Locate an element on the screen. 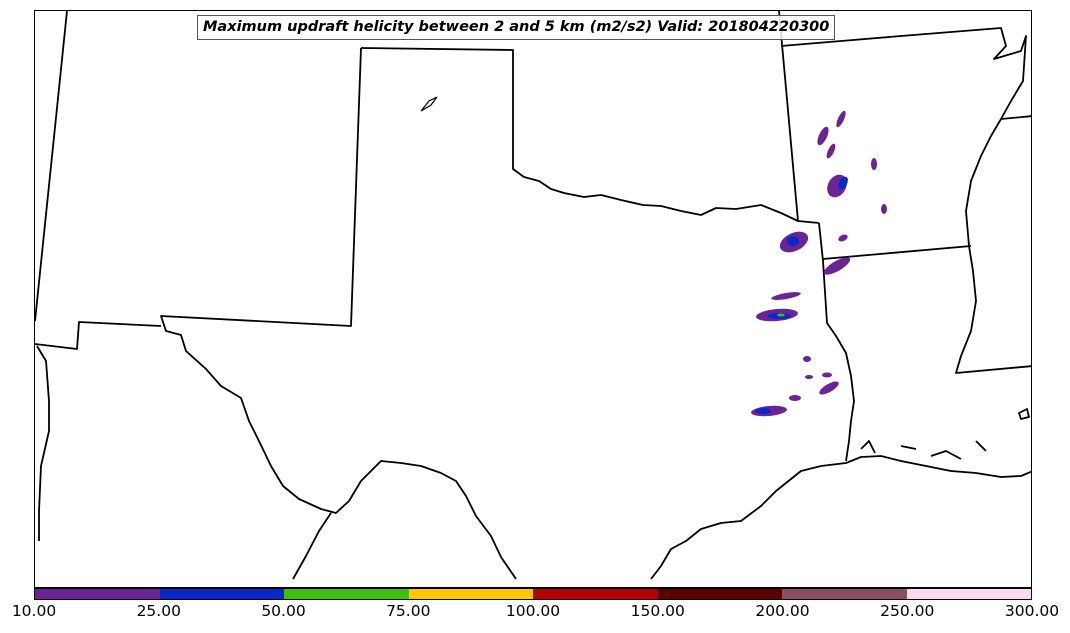 The width and height of the screenshot is (1070, 633). colorbar-tick-label: 75.00 is located at coordinates (408, 611).